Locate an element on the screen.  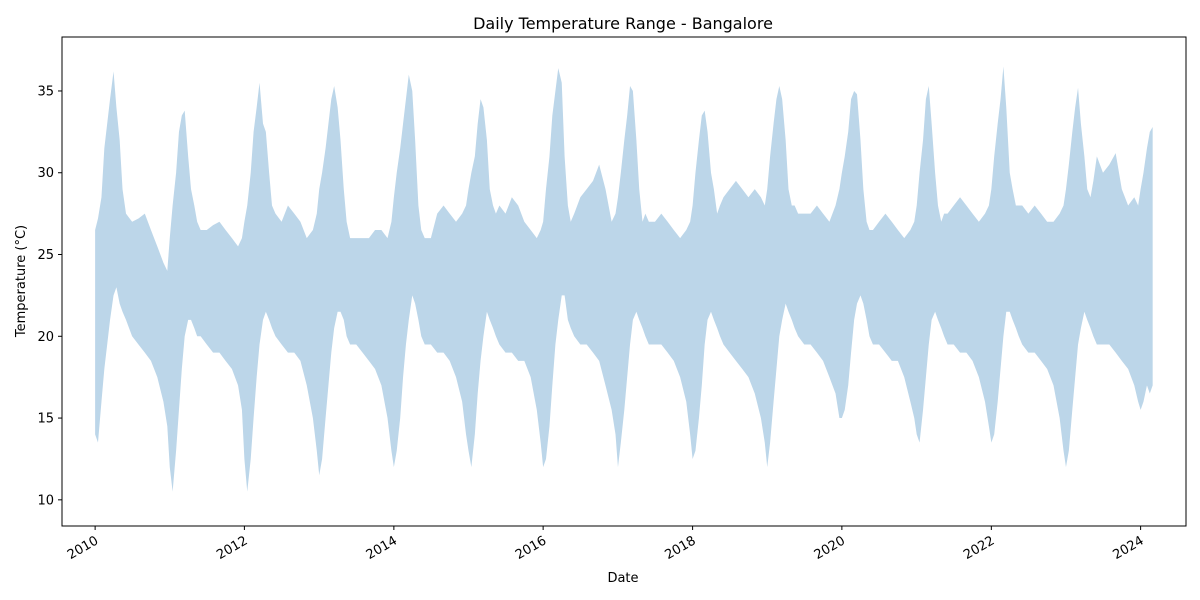
y-tick-label: 30 is located at coordinates (45, 173).